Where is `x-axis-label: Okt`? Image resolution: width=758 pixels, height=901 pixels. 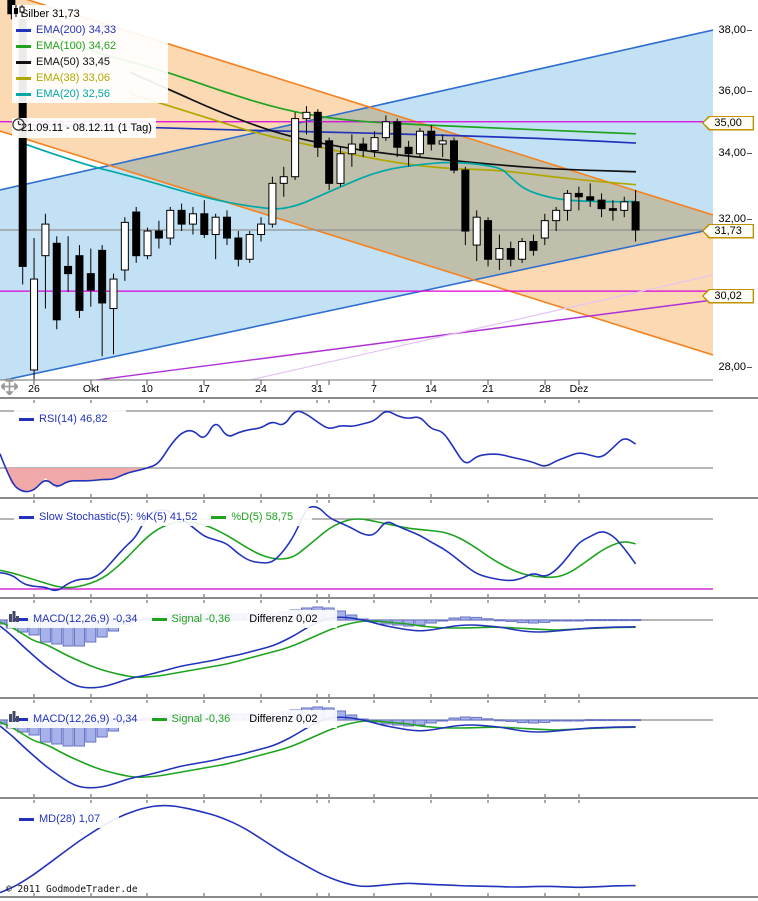 x-axis-label: Okt is located at coordinates (91, 389).